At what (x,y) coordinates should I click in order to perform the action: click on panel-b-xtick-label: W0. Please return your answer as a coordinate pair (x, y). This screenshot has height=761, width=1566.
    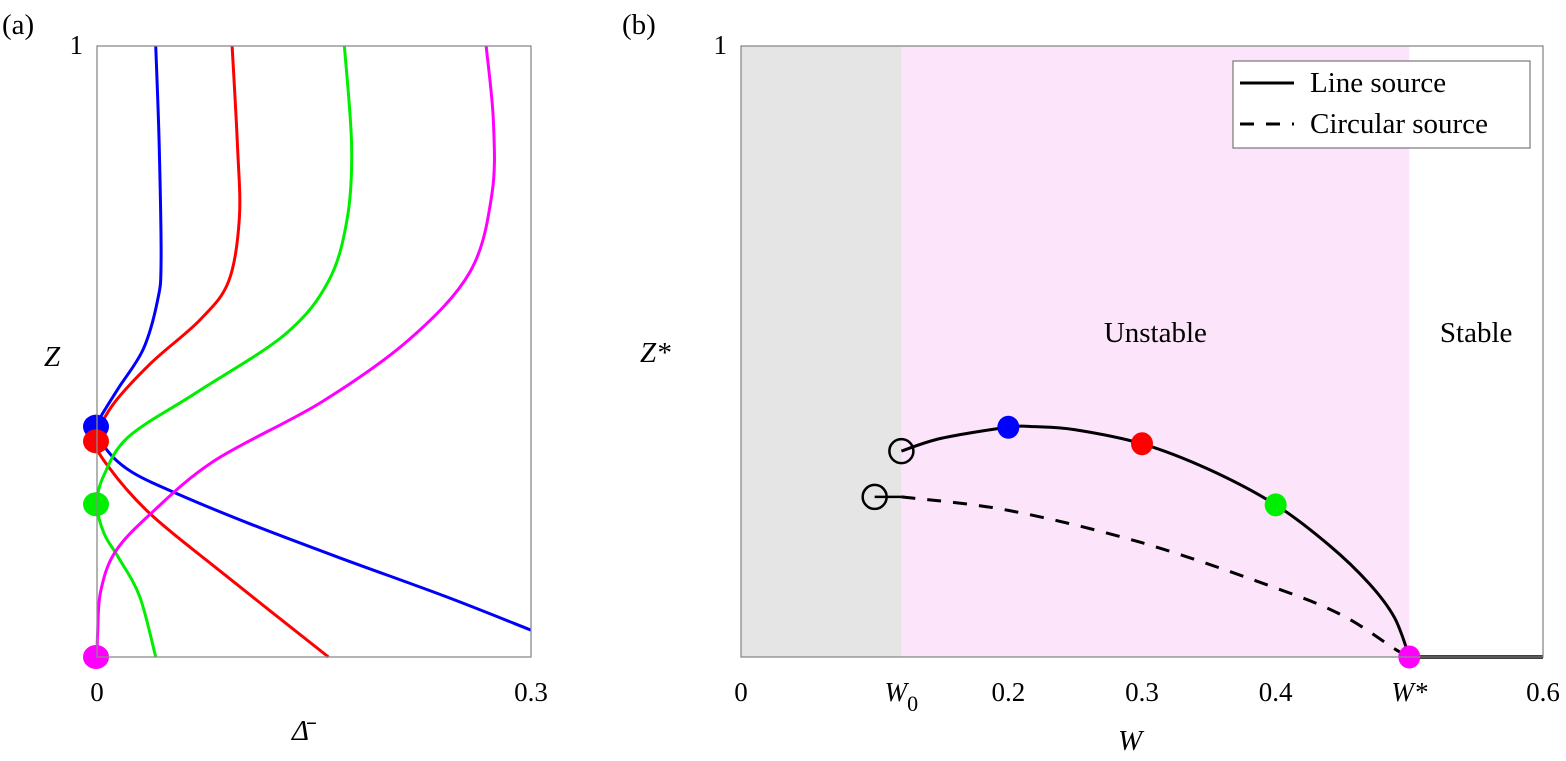
    Looking at the image, I should click on (902, 696).